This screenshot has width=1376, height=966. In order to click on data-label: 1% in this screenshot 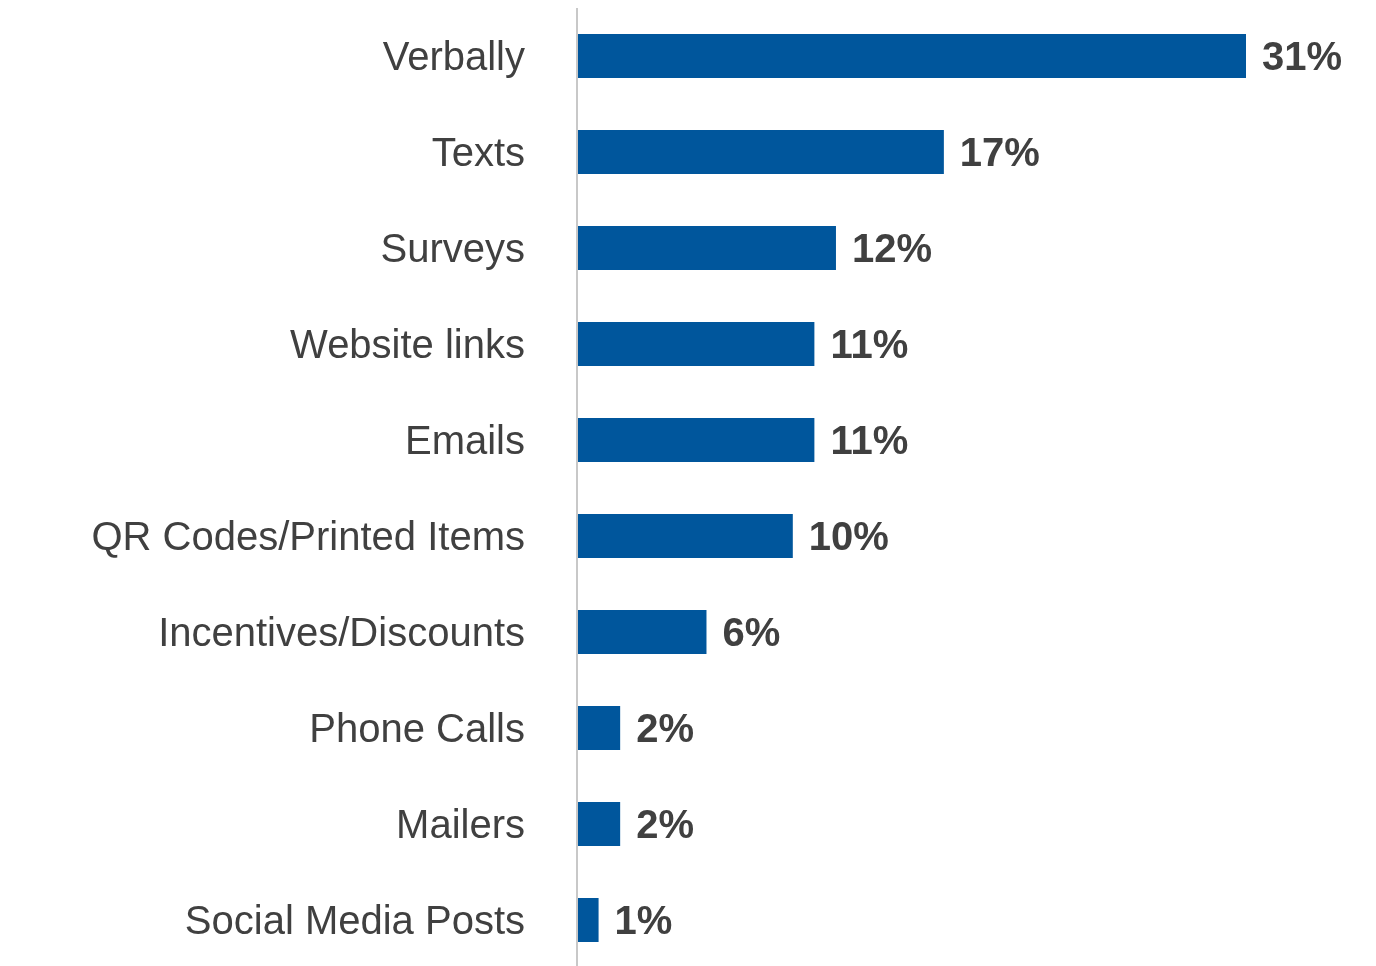, I will do `click(643, 919)`.